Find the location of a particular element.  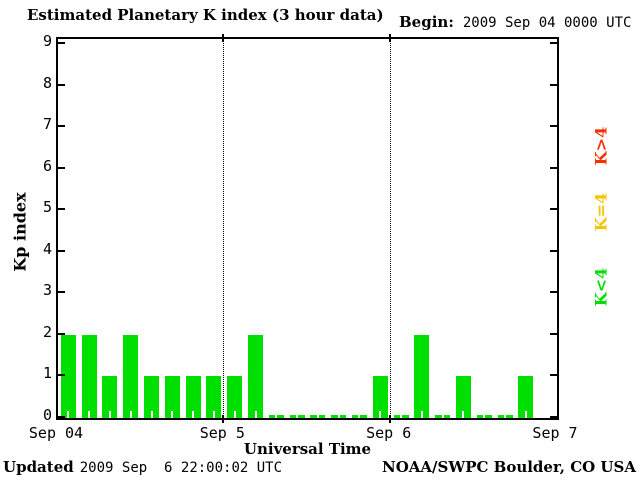

y-axis-tick-label: 6 is located at coordinates (47, 166).